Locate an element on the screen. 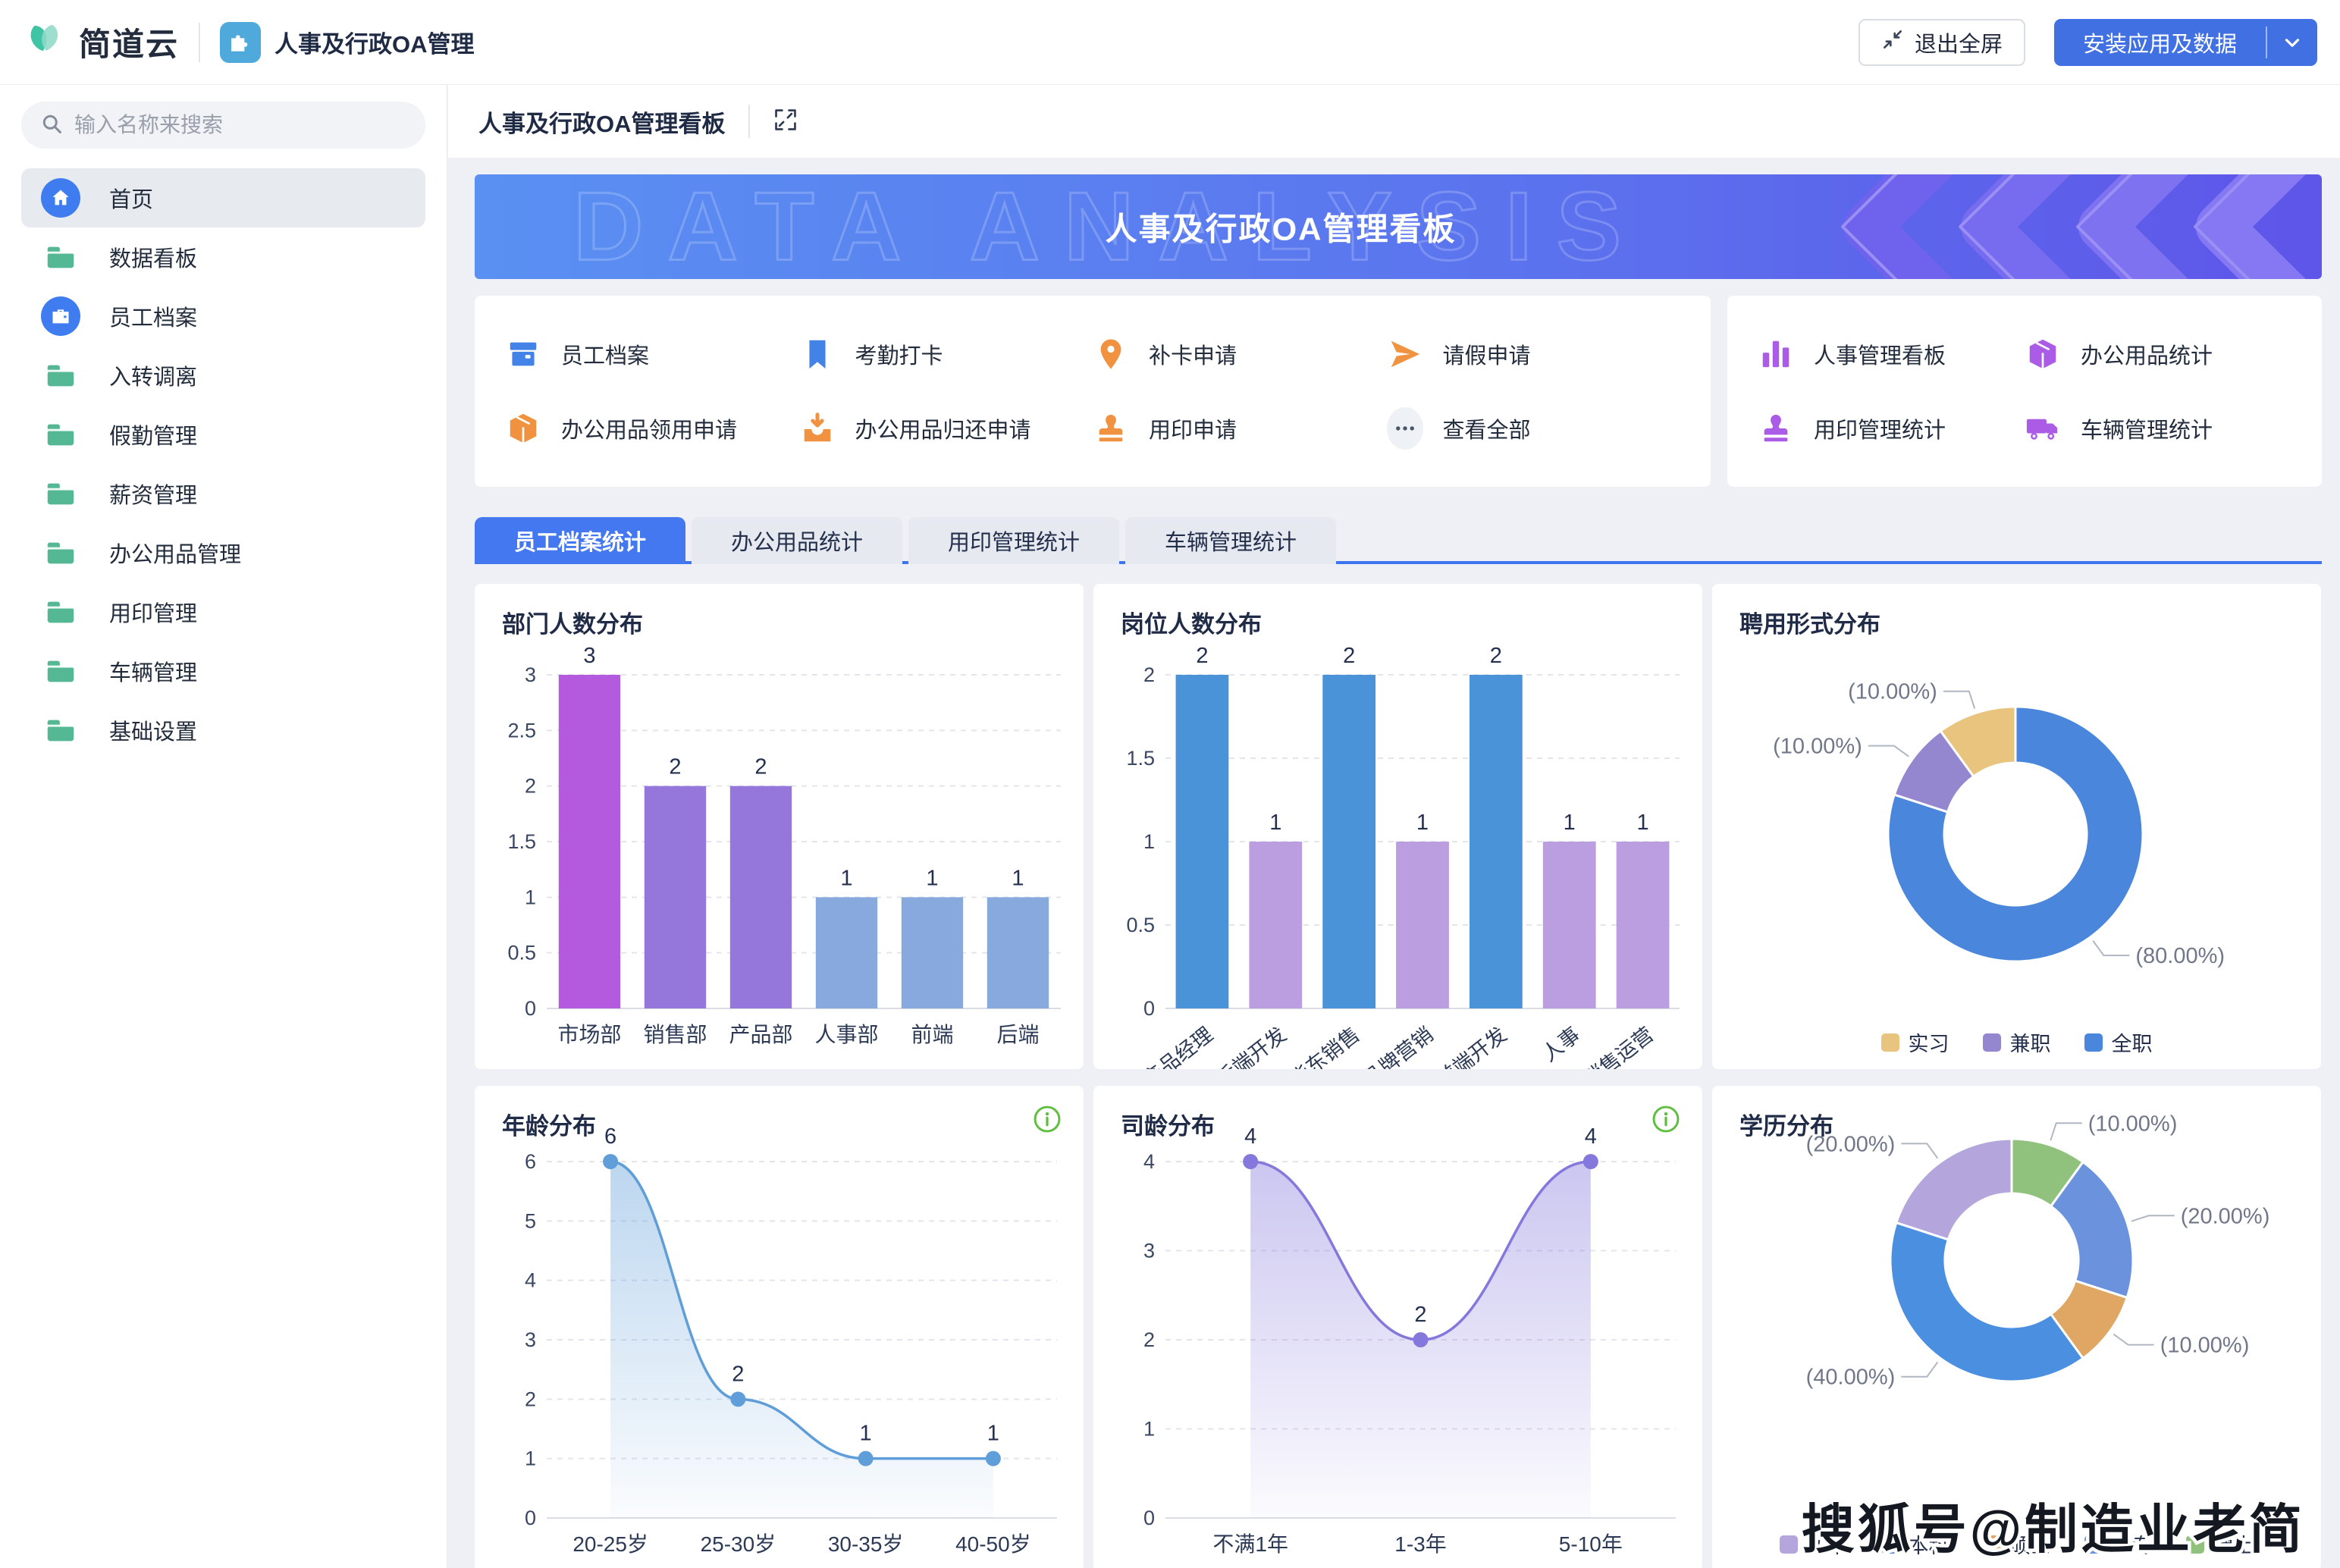 The height and width of the screenshot is (1568, 2340). sidebar-item: 车辆管理 is located at coordinates (223, 671).